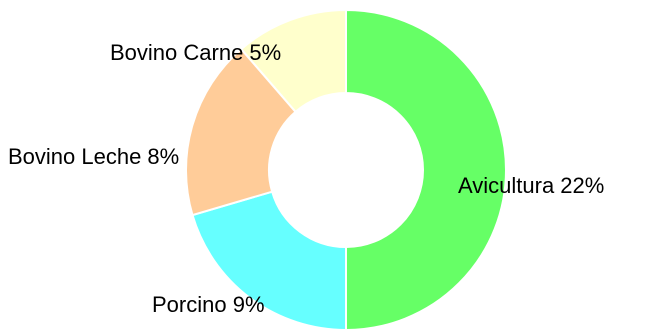  I want to click on slice-label-avicultura: Avicultura 22%, so click(531, 185).